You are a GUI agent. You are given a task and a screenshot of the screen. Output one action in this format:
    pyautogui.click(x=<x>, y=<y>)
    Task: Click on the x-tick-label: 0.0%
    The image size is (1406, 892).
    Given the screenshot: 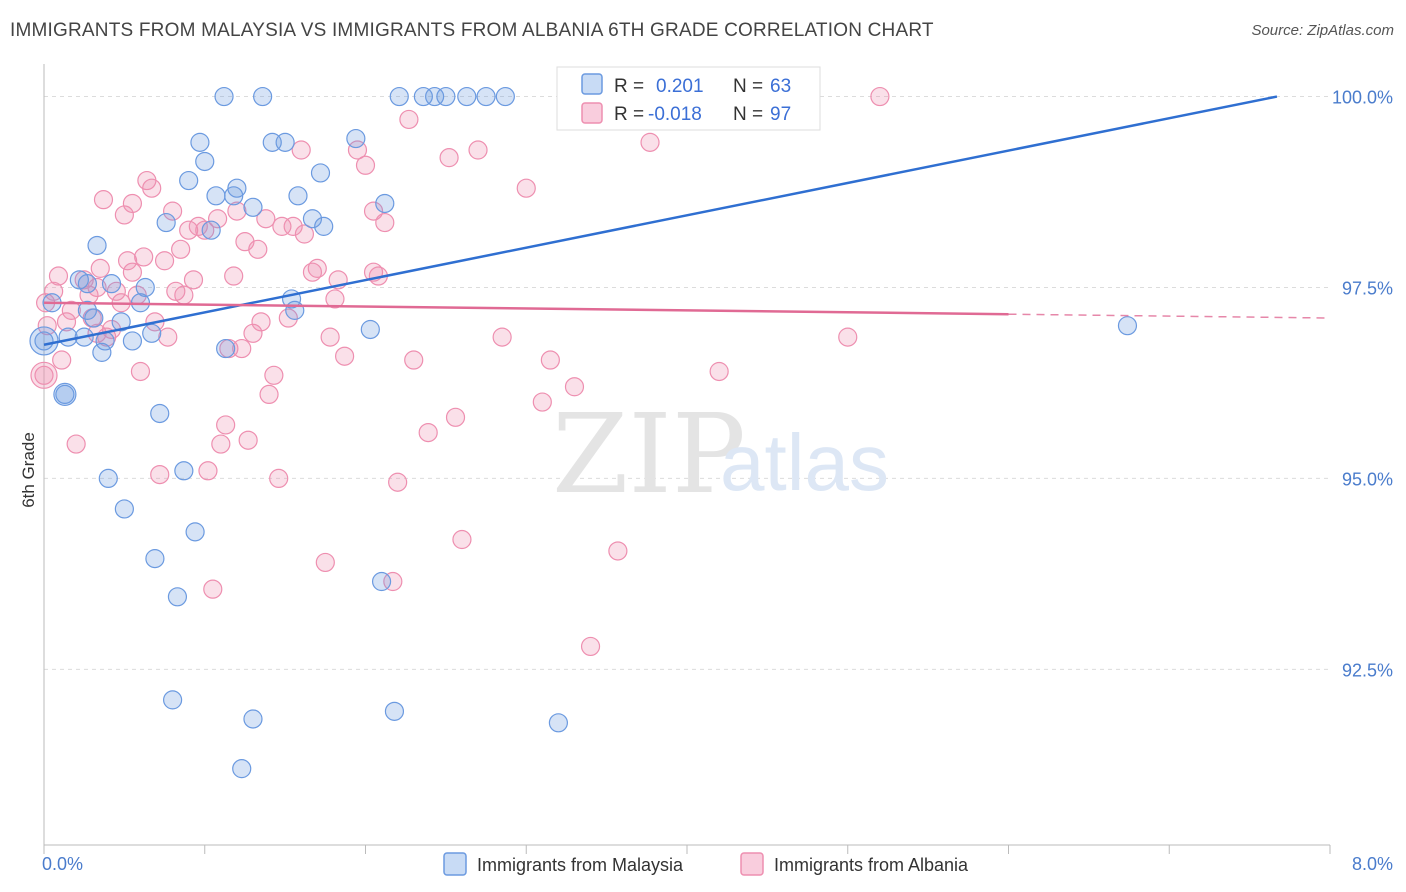 What is the action you would take?
    pyautogui.click(x=62, y=864)
    